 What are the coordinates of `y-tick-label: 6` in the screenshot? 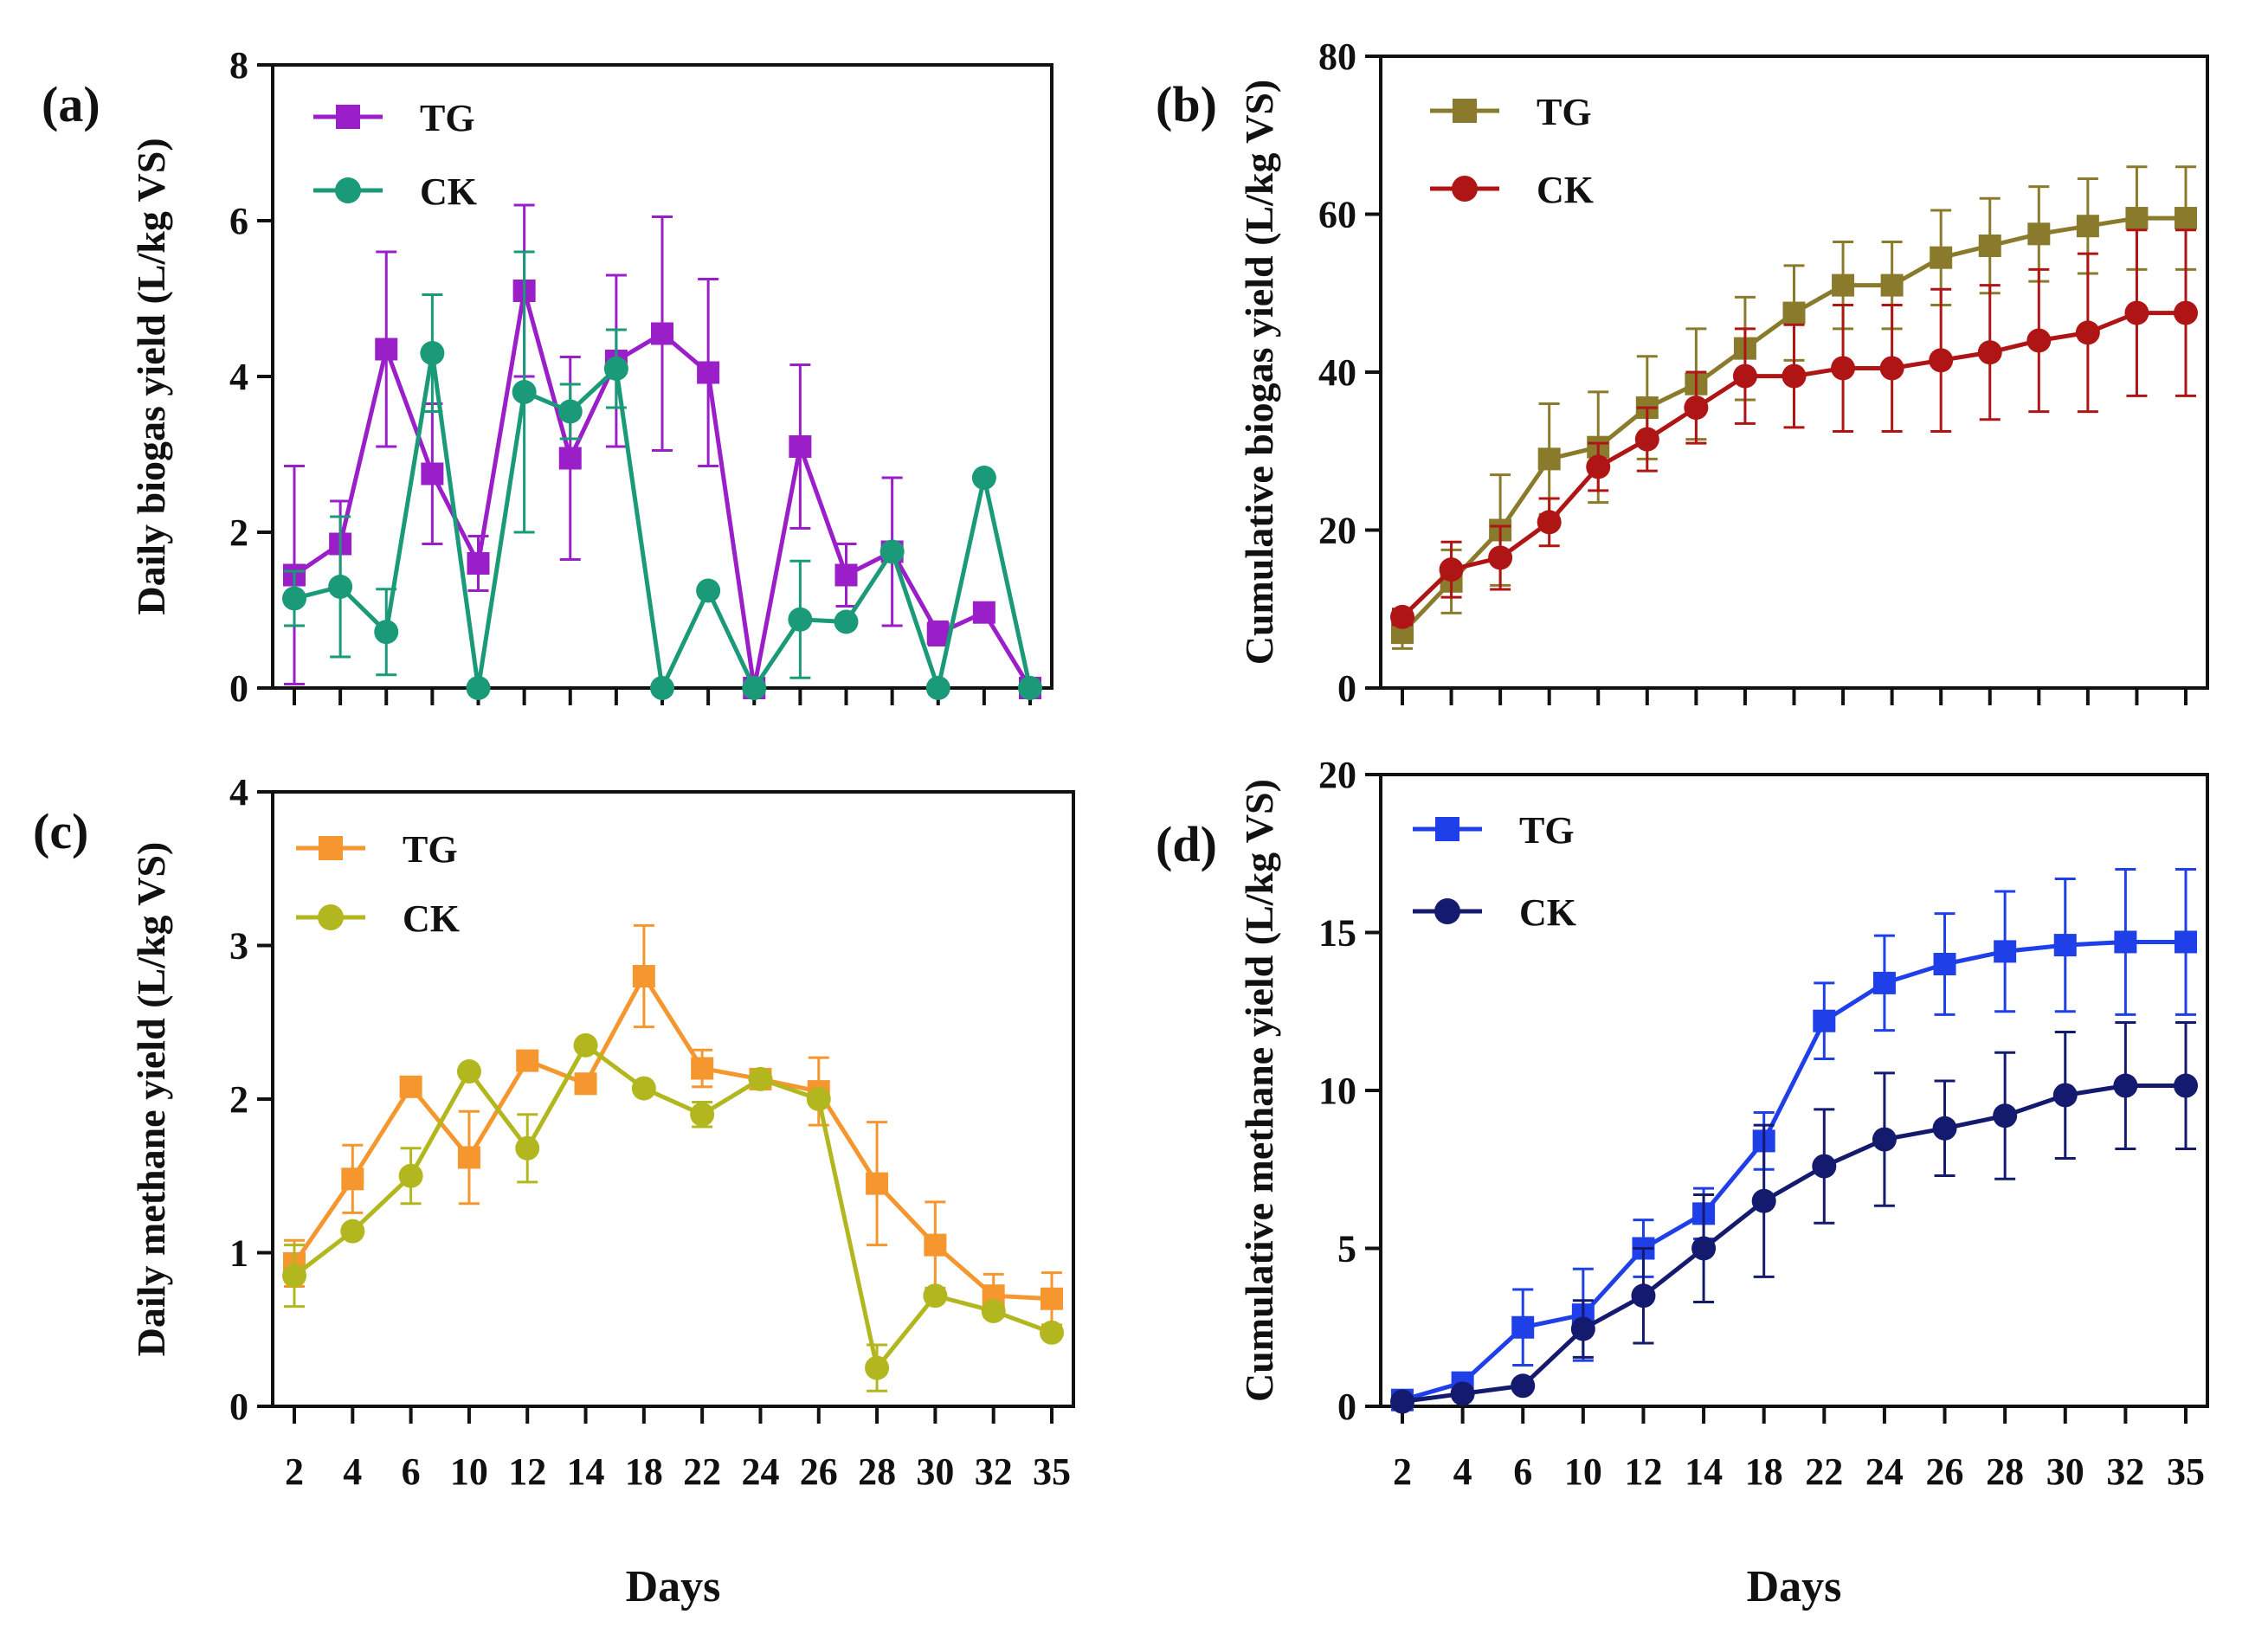 It's located at (238, 221).